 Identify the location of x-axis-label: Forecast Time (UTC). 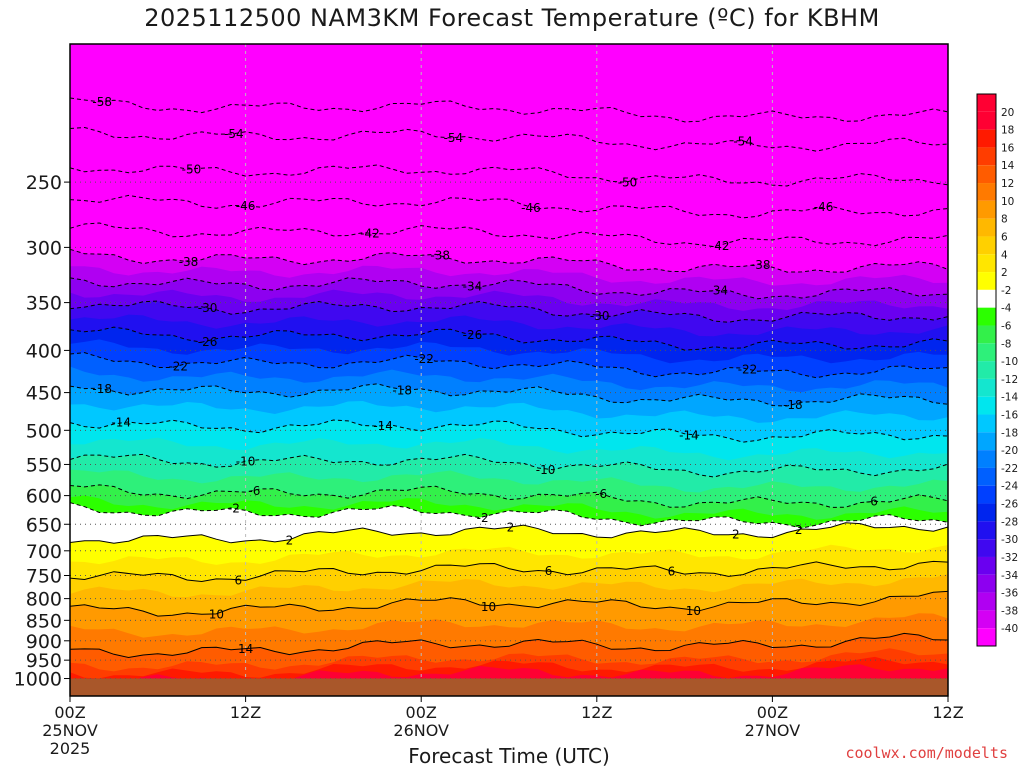
(509, 756).